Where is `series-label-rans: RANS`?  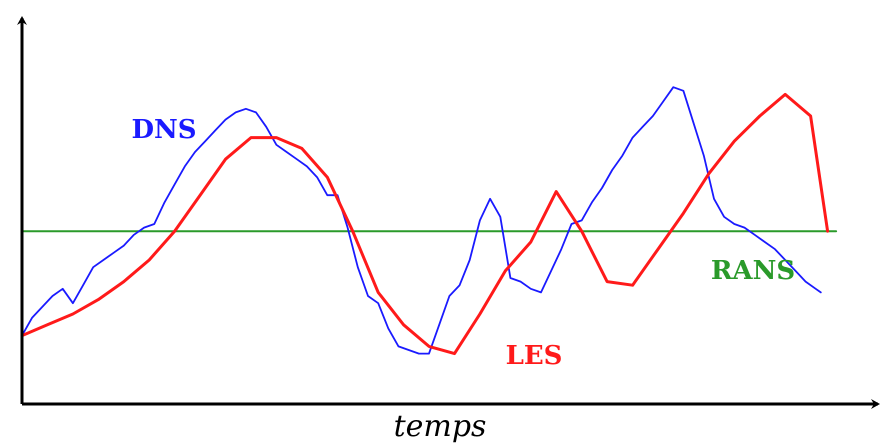
series-label-rans: RANS is located at coordinates (753, 271).